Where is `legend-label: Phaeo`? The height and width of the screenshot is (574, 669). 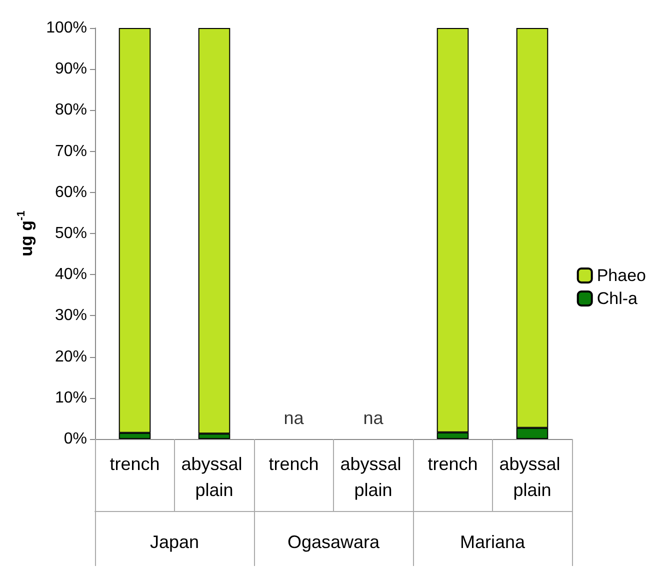 legend-label: Phaeo is located at coordinates (621, 275).